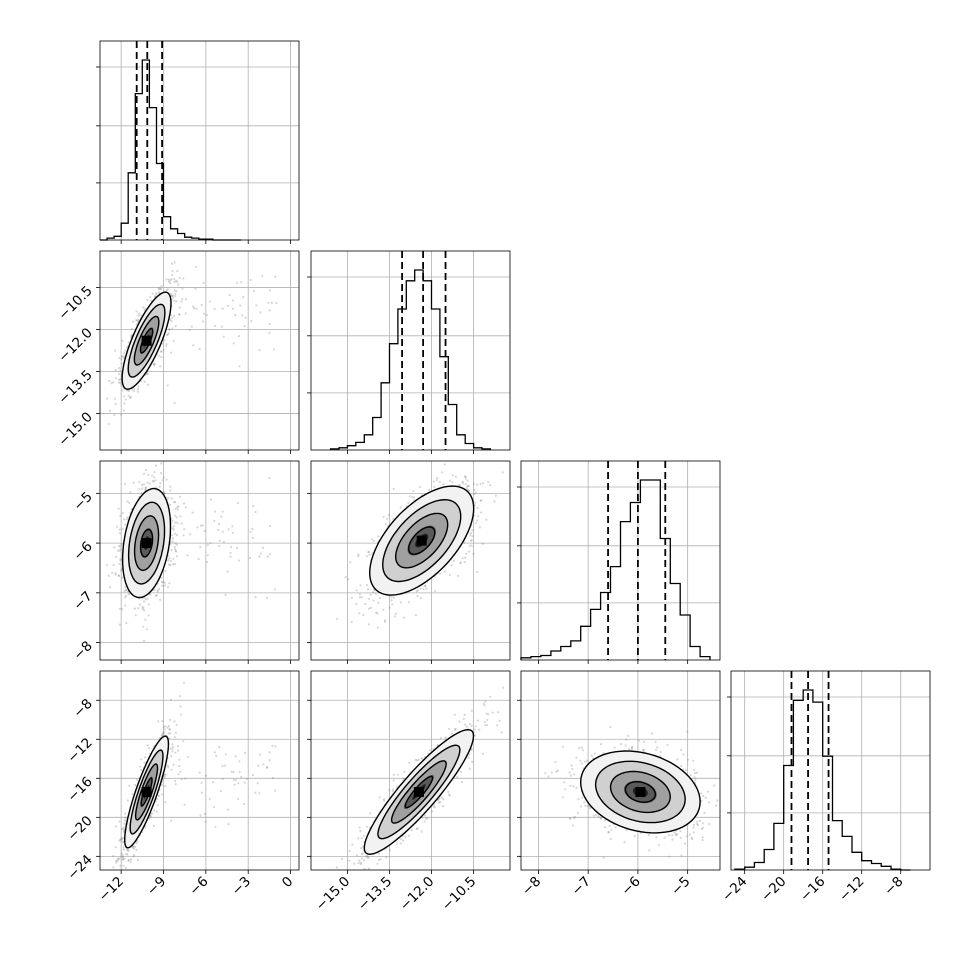  I want to click on histogram-steps, so click(410, 359).